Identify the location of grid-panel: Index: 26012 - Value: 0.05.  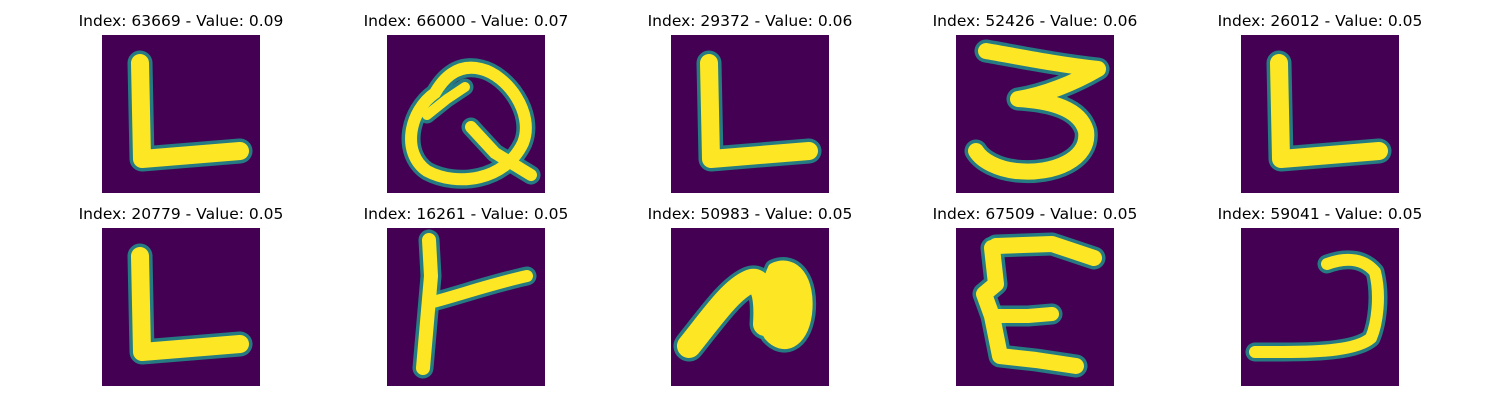
(1320, 96).